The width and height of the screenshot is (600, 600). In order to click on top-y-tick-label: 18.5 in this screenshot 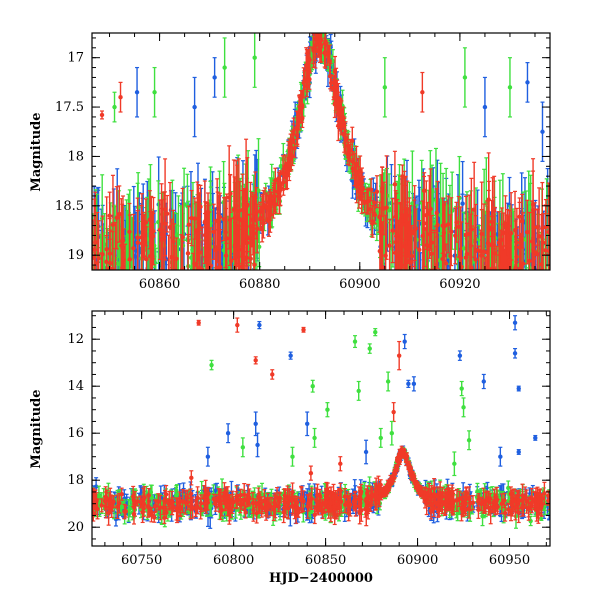, I will do `click(69, 206)`.